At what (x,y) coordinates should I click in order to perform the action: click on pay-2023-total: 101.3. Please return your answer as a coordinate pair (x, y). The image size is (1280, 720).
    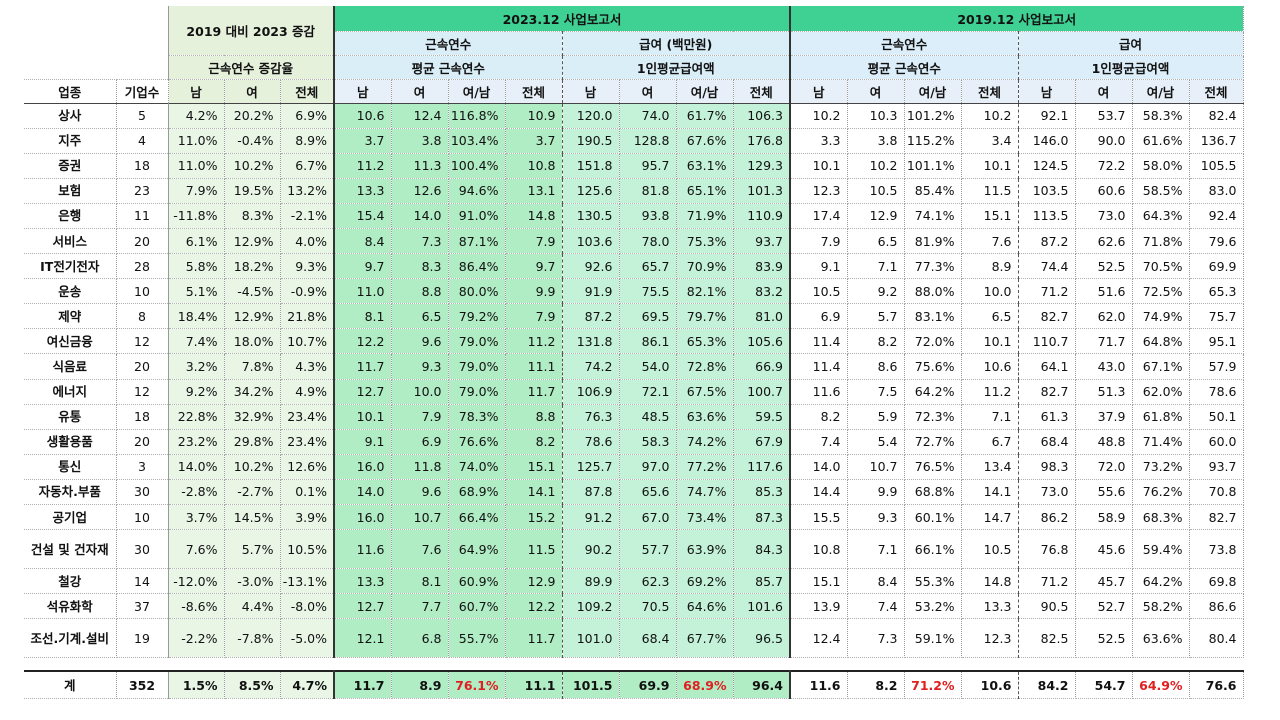
    Looking at the image, I should click on (762, 191).